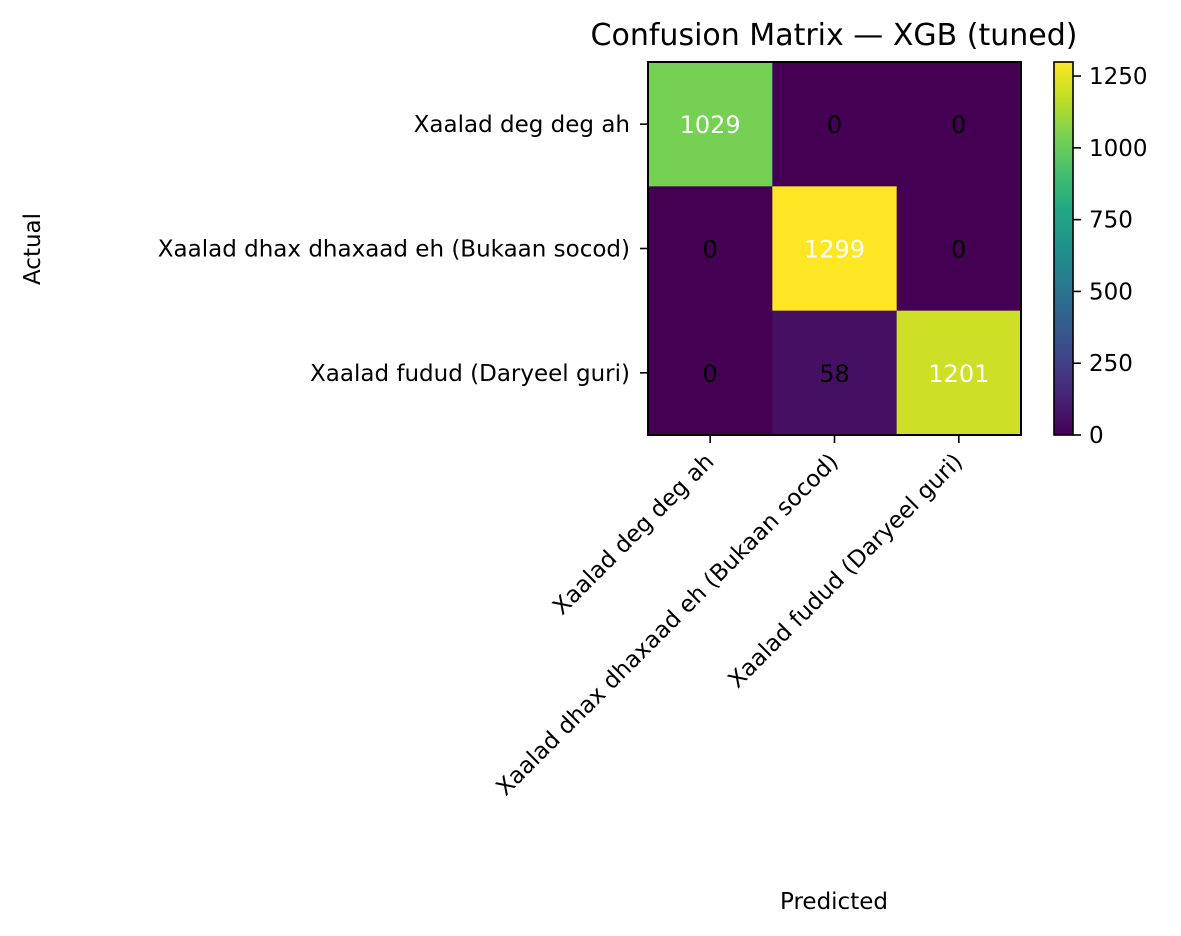 The height and width of the screenshot is (936, 1181). Describe the element at coordinates (834, 902) in the screenshot. I see `x-axis-label: Predicted` at that location.